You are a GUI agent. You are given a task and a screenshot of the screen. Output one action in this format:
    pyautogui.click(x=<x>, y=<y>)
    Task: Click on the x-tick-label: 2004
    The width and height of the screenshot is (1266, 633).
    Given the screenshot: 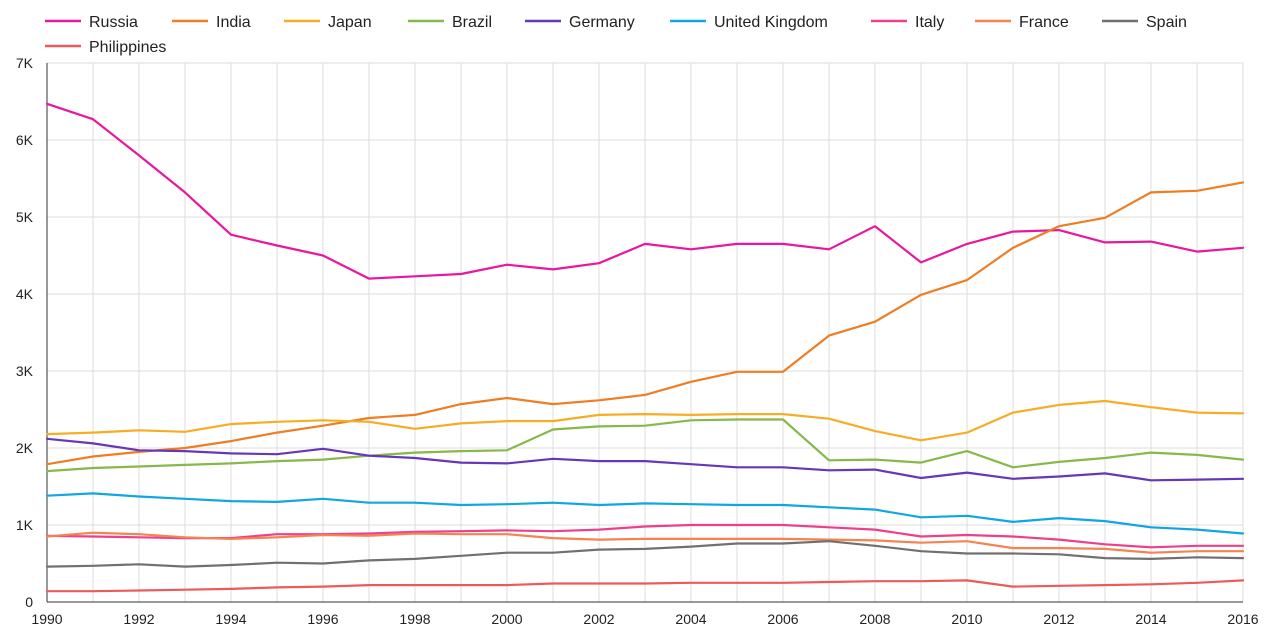 What is the action you would take?
    pyautogui.click(x=690, y=619)
    